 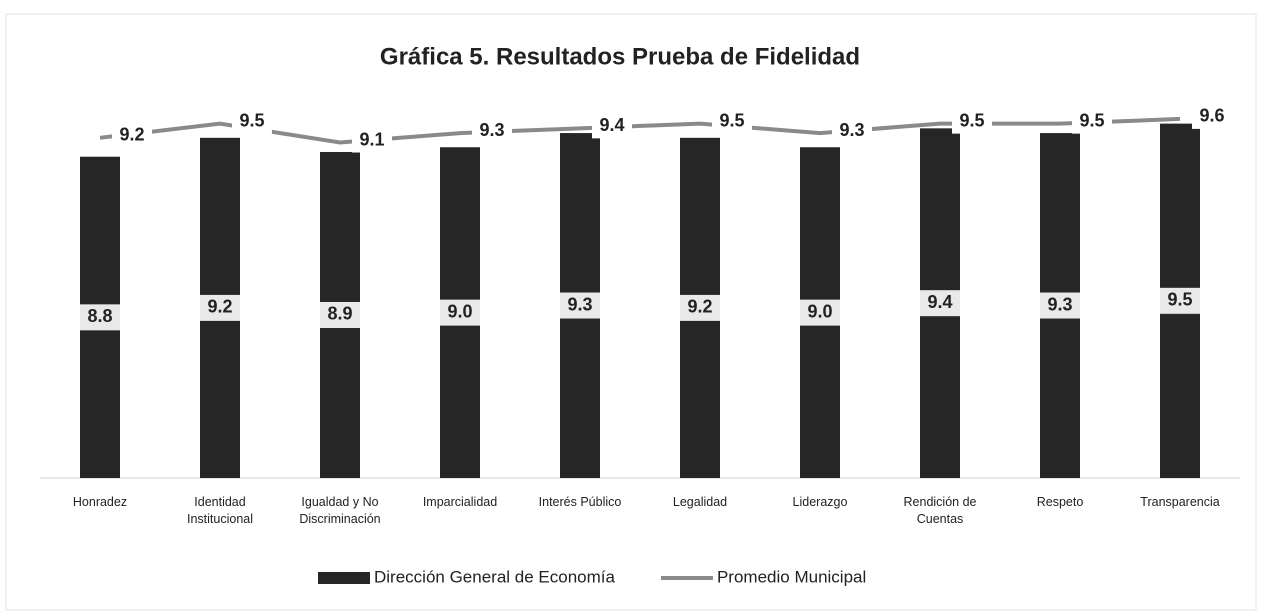 I want to click on x-tick-label: Honradez, so click(x=100, y=502).